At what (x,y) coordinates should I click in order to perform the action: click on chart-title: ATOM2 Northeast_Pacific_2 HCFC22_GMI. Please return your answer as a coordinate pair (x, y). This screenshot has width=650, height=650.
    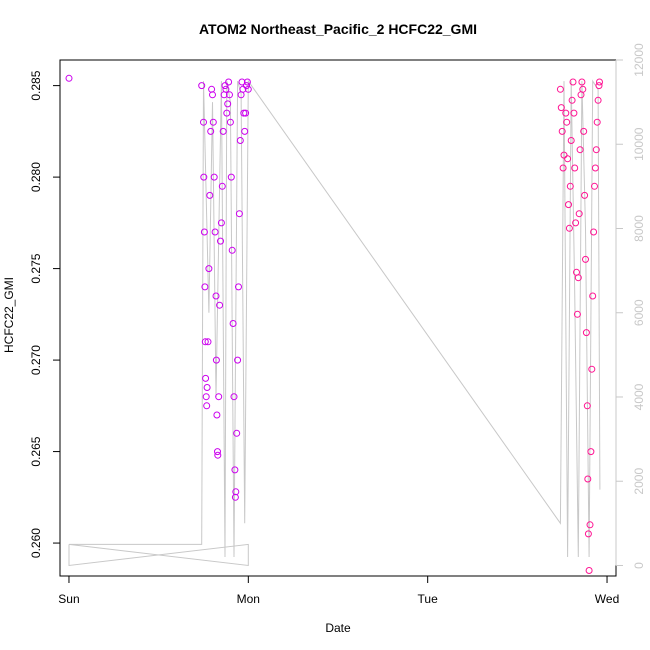
    Looking at the image, I should click on (338, 29).